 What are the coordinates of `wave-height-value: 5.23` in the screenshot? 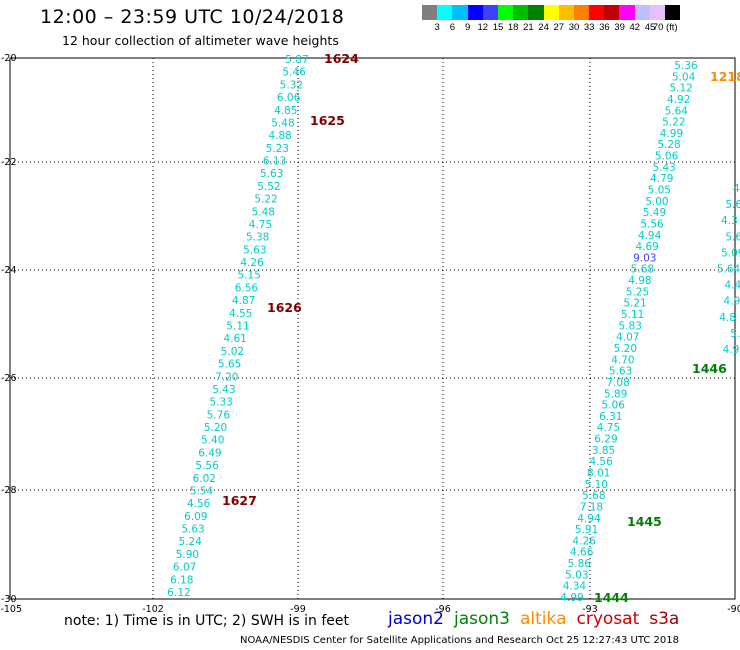 It's located at (277, 149).